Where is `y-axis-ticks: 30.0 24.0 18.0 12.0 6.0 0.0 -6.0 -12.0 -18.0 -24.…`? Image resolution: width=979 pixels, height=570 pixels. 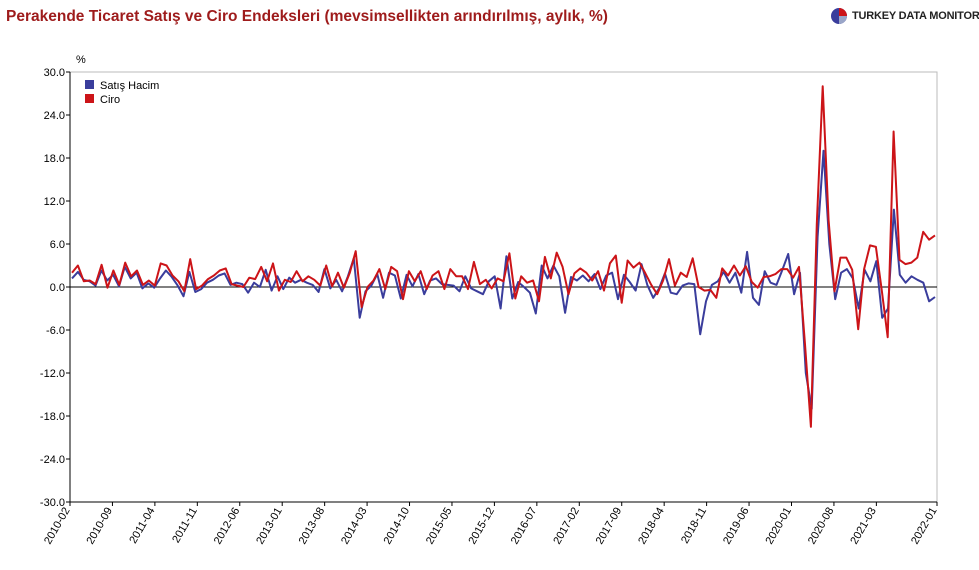 y-axis-ticks: 30.0 24.0 18.0 12.0 6.0 0.0 -6.0 -12.0 -18.0 -24.… is located at coordinates (55, 288).